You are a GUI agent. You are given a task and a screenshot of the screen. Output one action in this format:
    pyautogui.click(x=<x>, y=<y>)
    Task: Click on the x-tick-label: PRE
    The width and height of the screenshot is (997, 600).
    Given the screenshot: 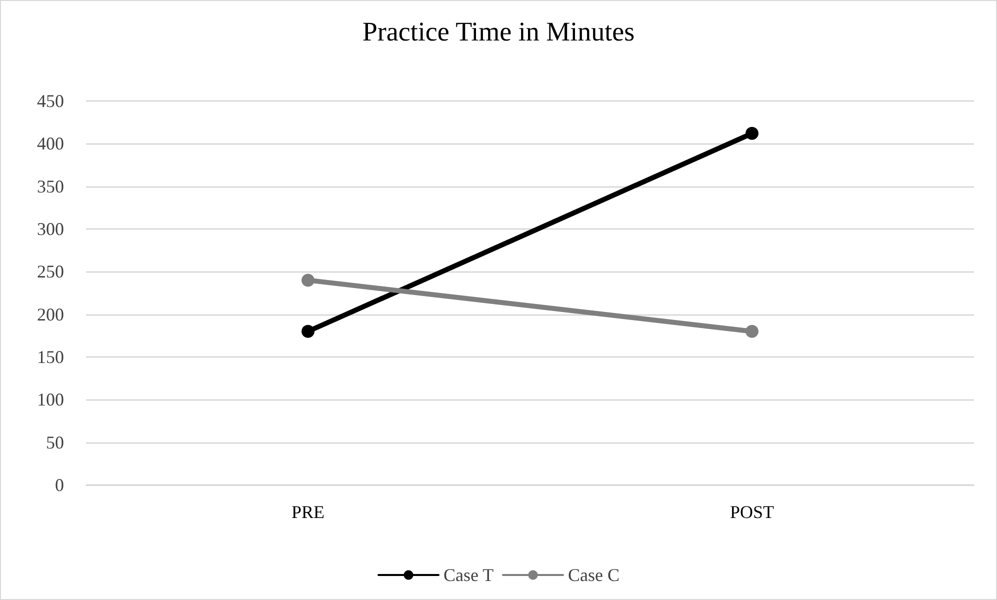 What is the action you would take?
    pyautogui.click(x=308, y=512)
    